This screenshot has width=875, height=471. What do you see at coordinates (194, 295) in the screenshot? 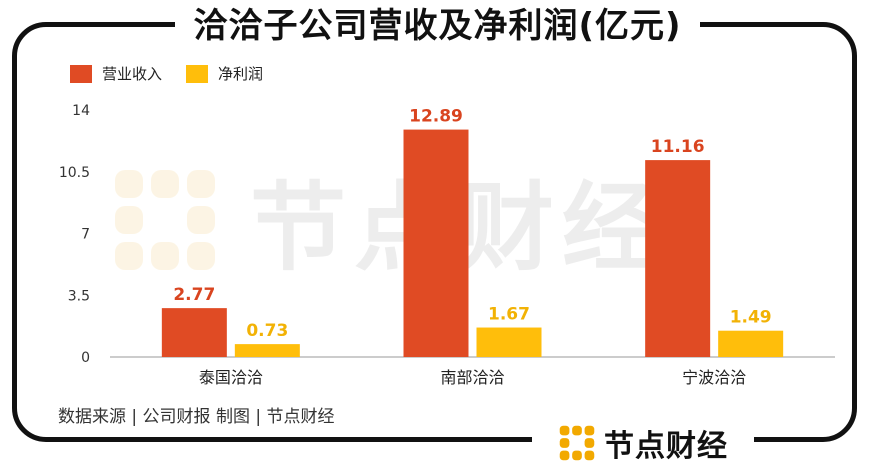
I see `data-label-revenue: 2.77` at bounding box center [194, 295].